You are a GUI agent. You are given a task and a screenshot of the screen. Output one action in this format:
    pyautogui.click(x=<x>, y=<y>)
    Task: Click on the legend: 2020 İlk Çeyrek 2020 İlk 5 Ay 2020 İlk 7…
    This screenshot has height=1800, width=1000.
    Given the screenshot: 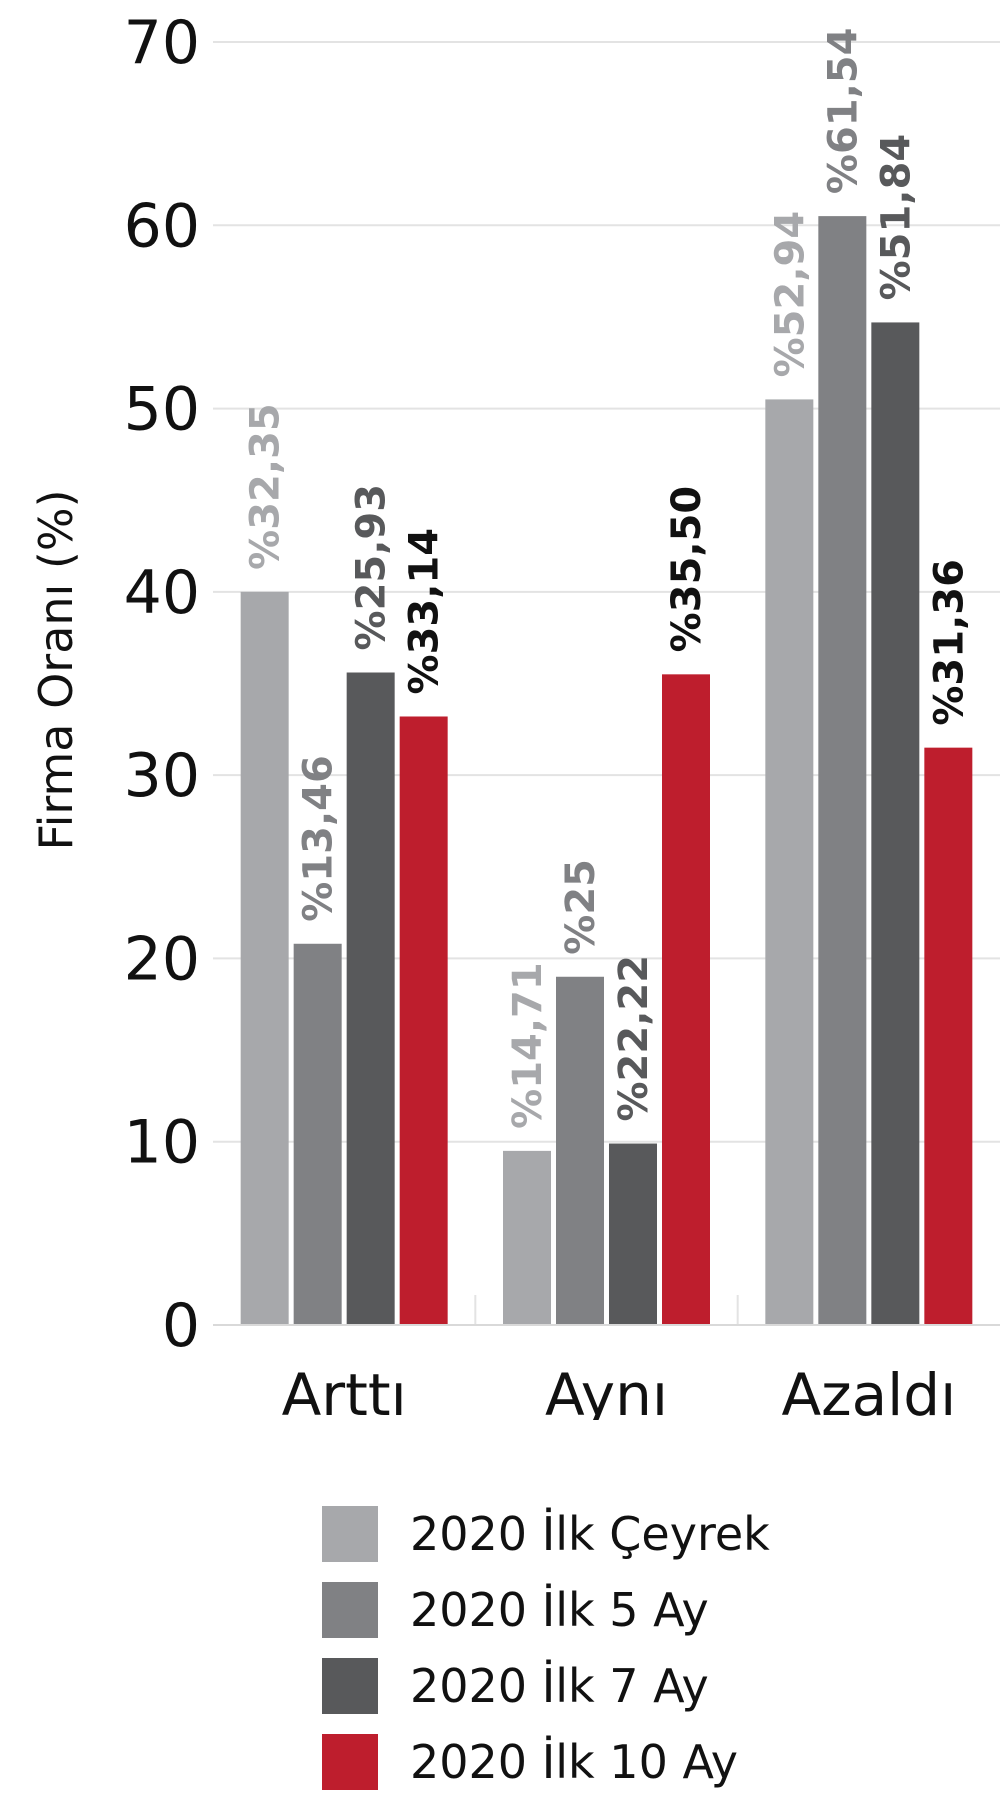 What is the action you would take?
    pyautogui.click(x=546, y=1648)
    